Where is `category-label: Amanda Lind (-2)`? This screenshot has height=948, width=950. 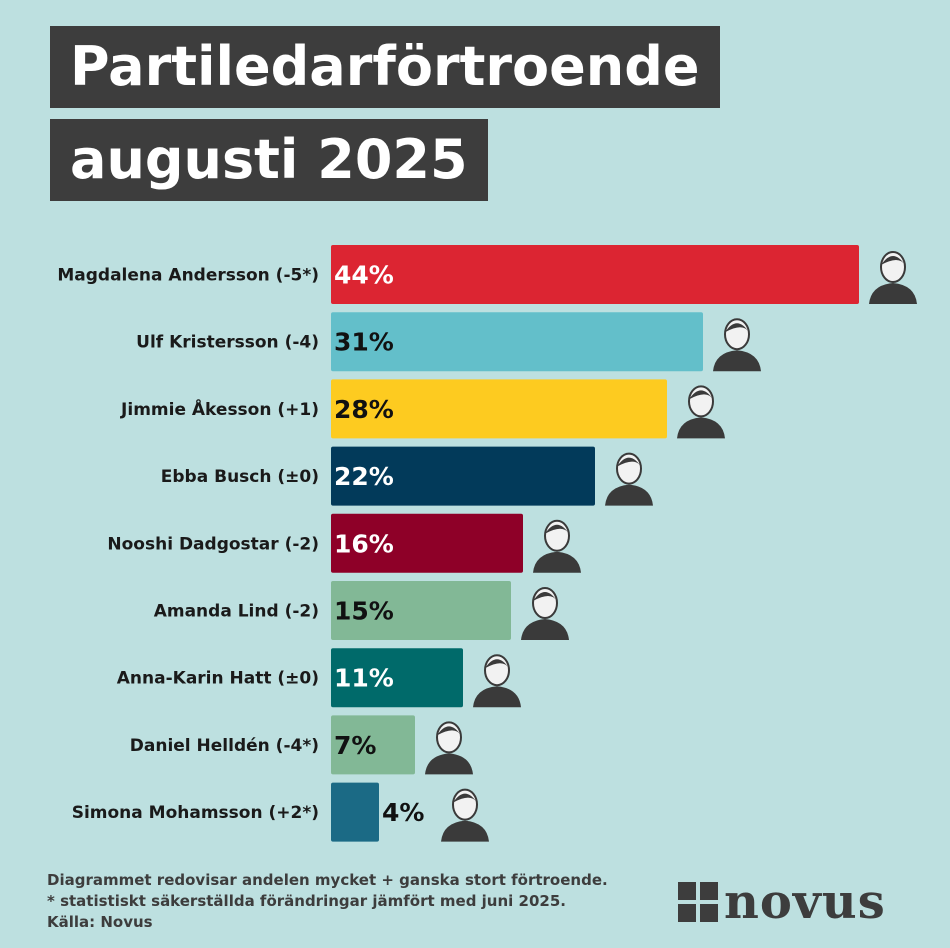 category-label: Amanda Lind (-2) is located at coordinates (236, 612).